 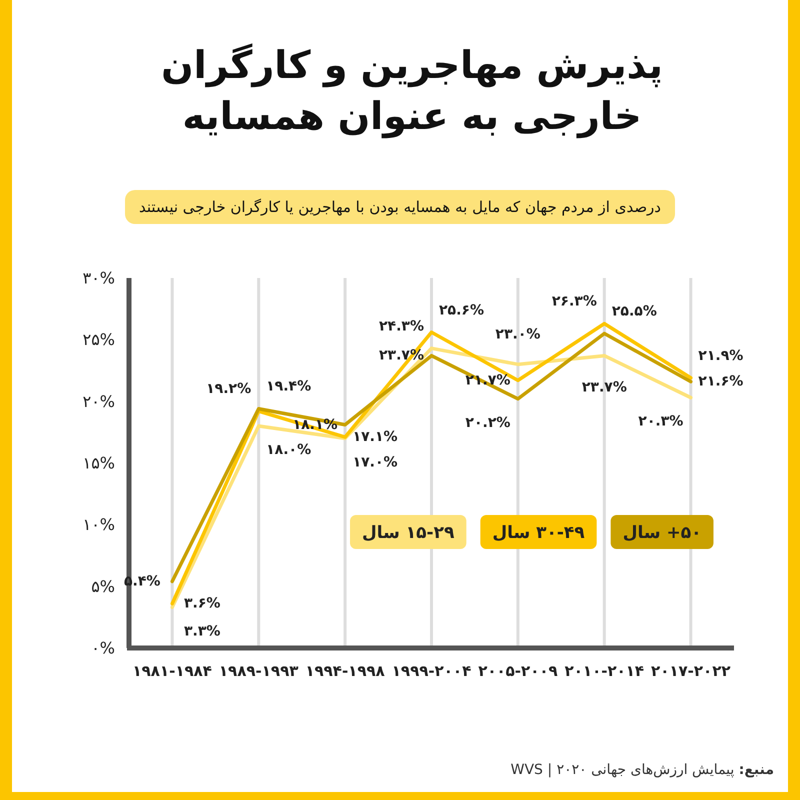 I want to click on y-tick-label: ۱۵%, so click(x=98, y=463).